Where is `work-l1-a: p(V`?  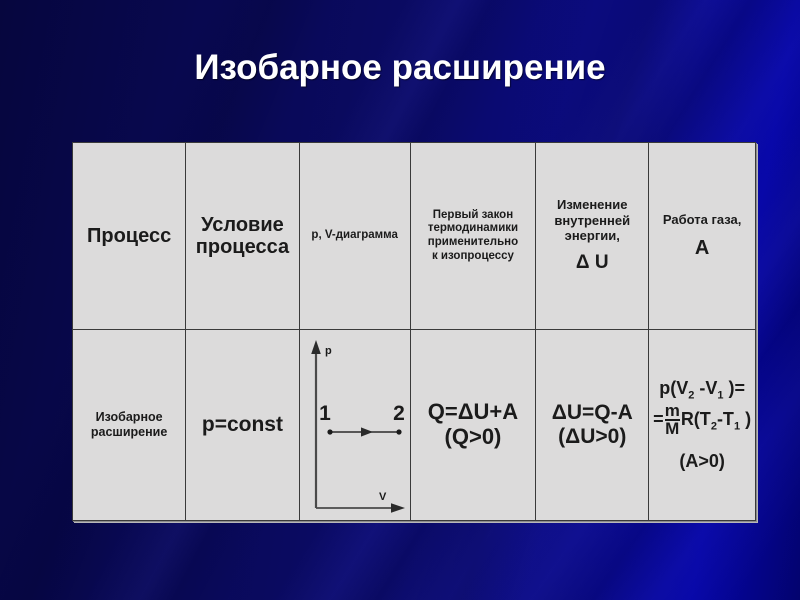
work-l1-a: p(V is located at coordinates (674, 387).